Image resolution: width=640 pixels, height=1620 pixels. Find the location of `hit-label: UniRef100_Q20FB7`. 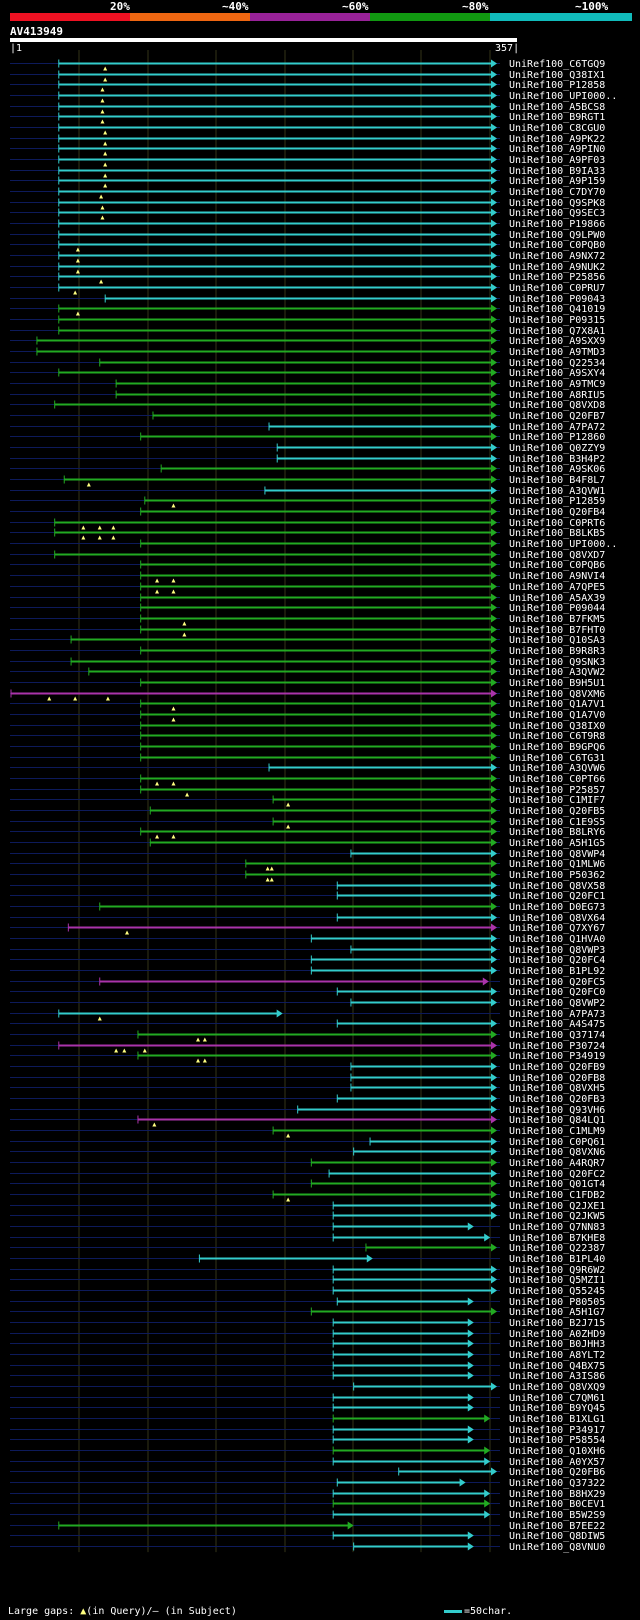

hit-label: UniRef100_Q20FB7 is located at coordinates (557, 416).